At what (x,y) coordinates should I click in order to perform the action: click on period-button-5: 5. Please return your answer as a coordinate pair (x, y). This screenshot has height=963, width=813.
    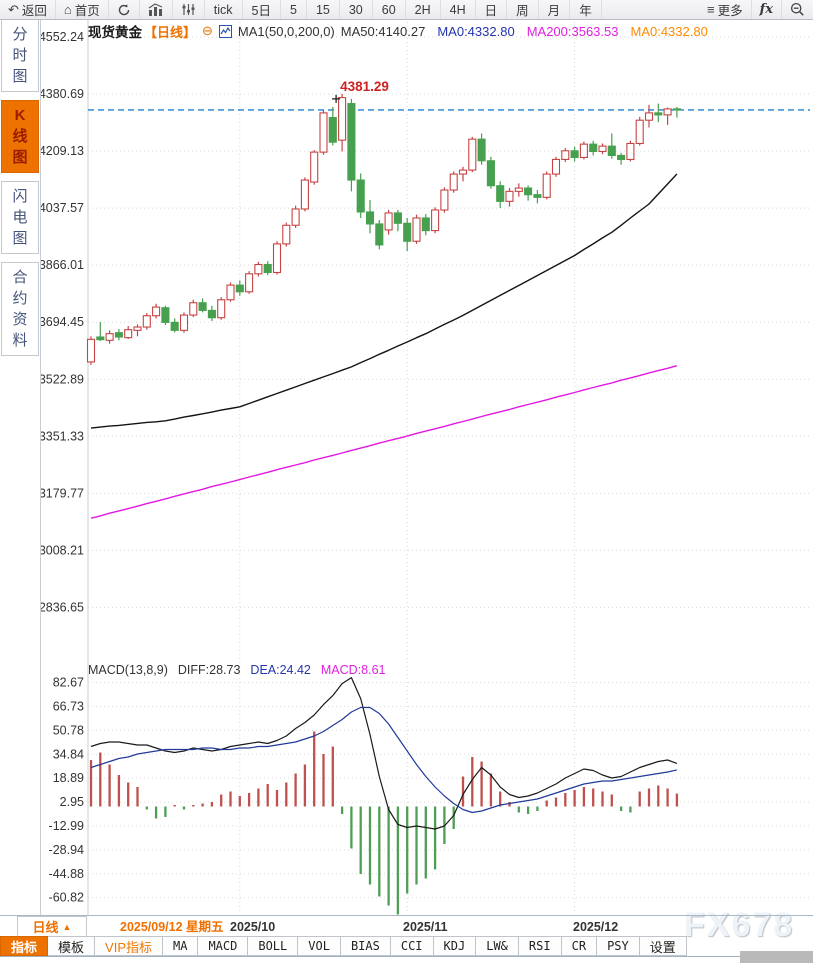
    Looking at the image, I should click on (294, 9).